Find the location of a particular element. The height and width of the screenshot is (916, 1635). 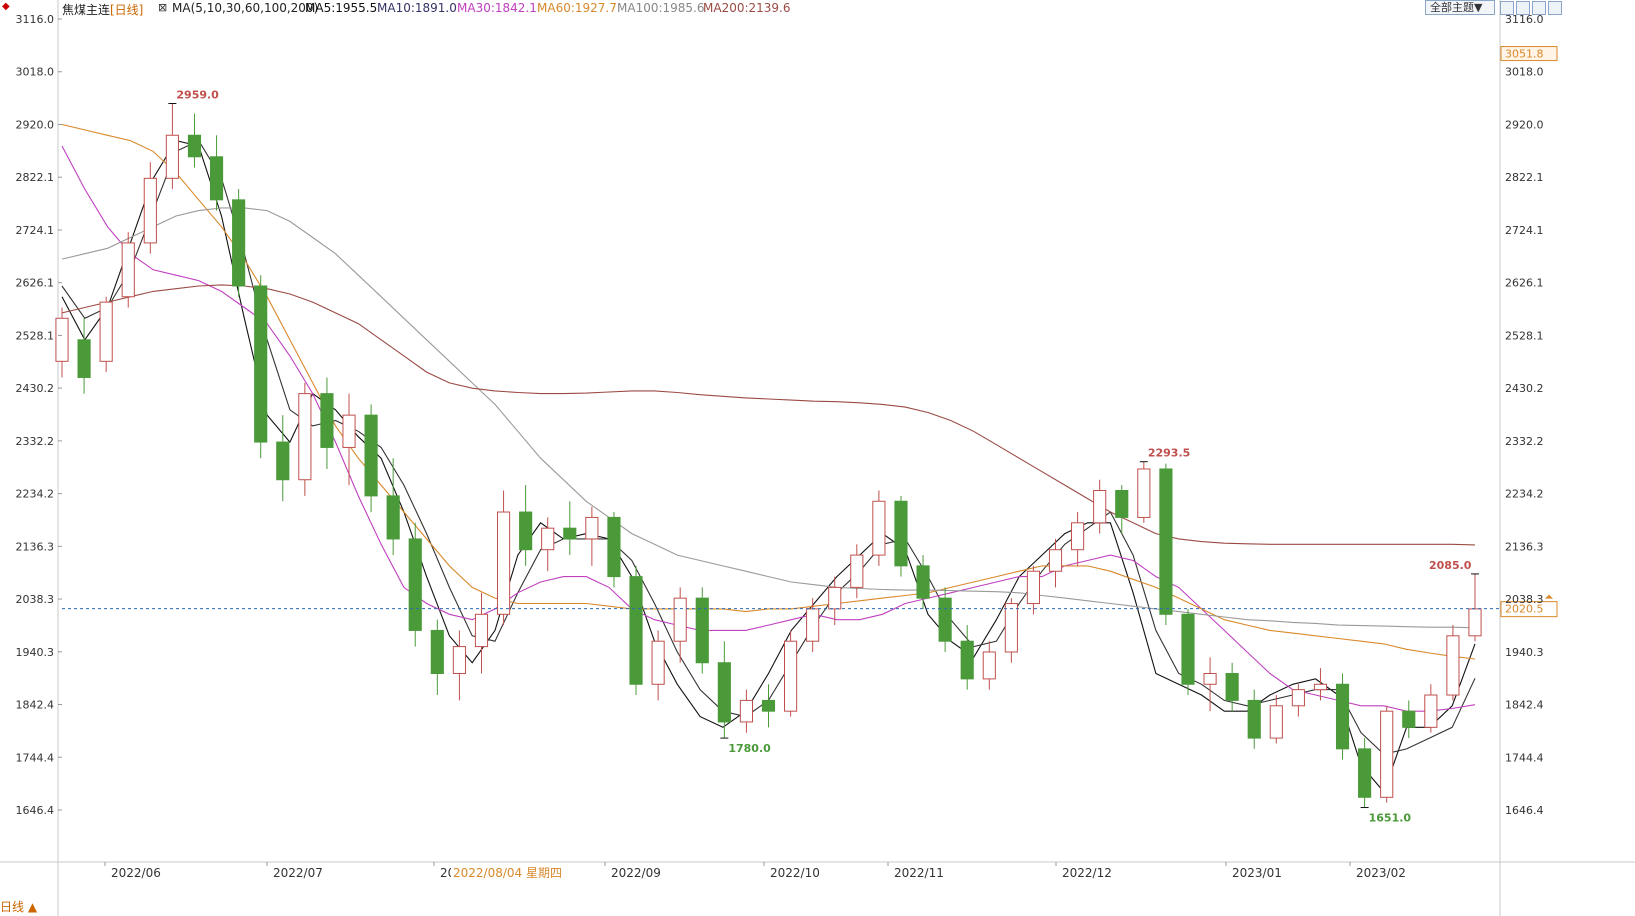

annotation-3: 1651.0 is located at coordinates (1390, 818).